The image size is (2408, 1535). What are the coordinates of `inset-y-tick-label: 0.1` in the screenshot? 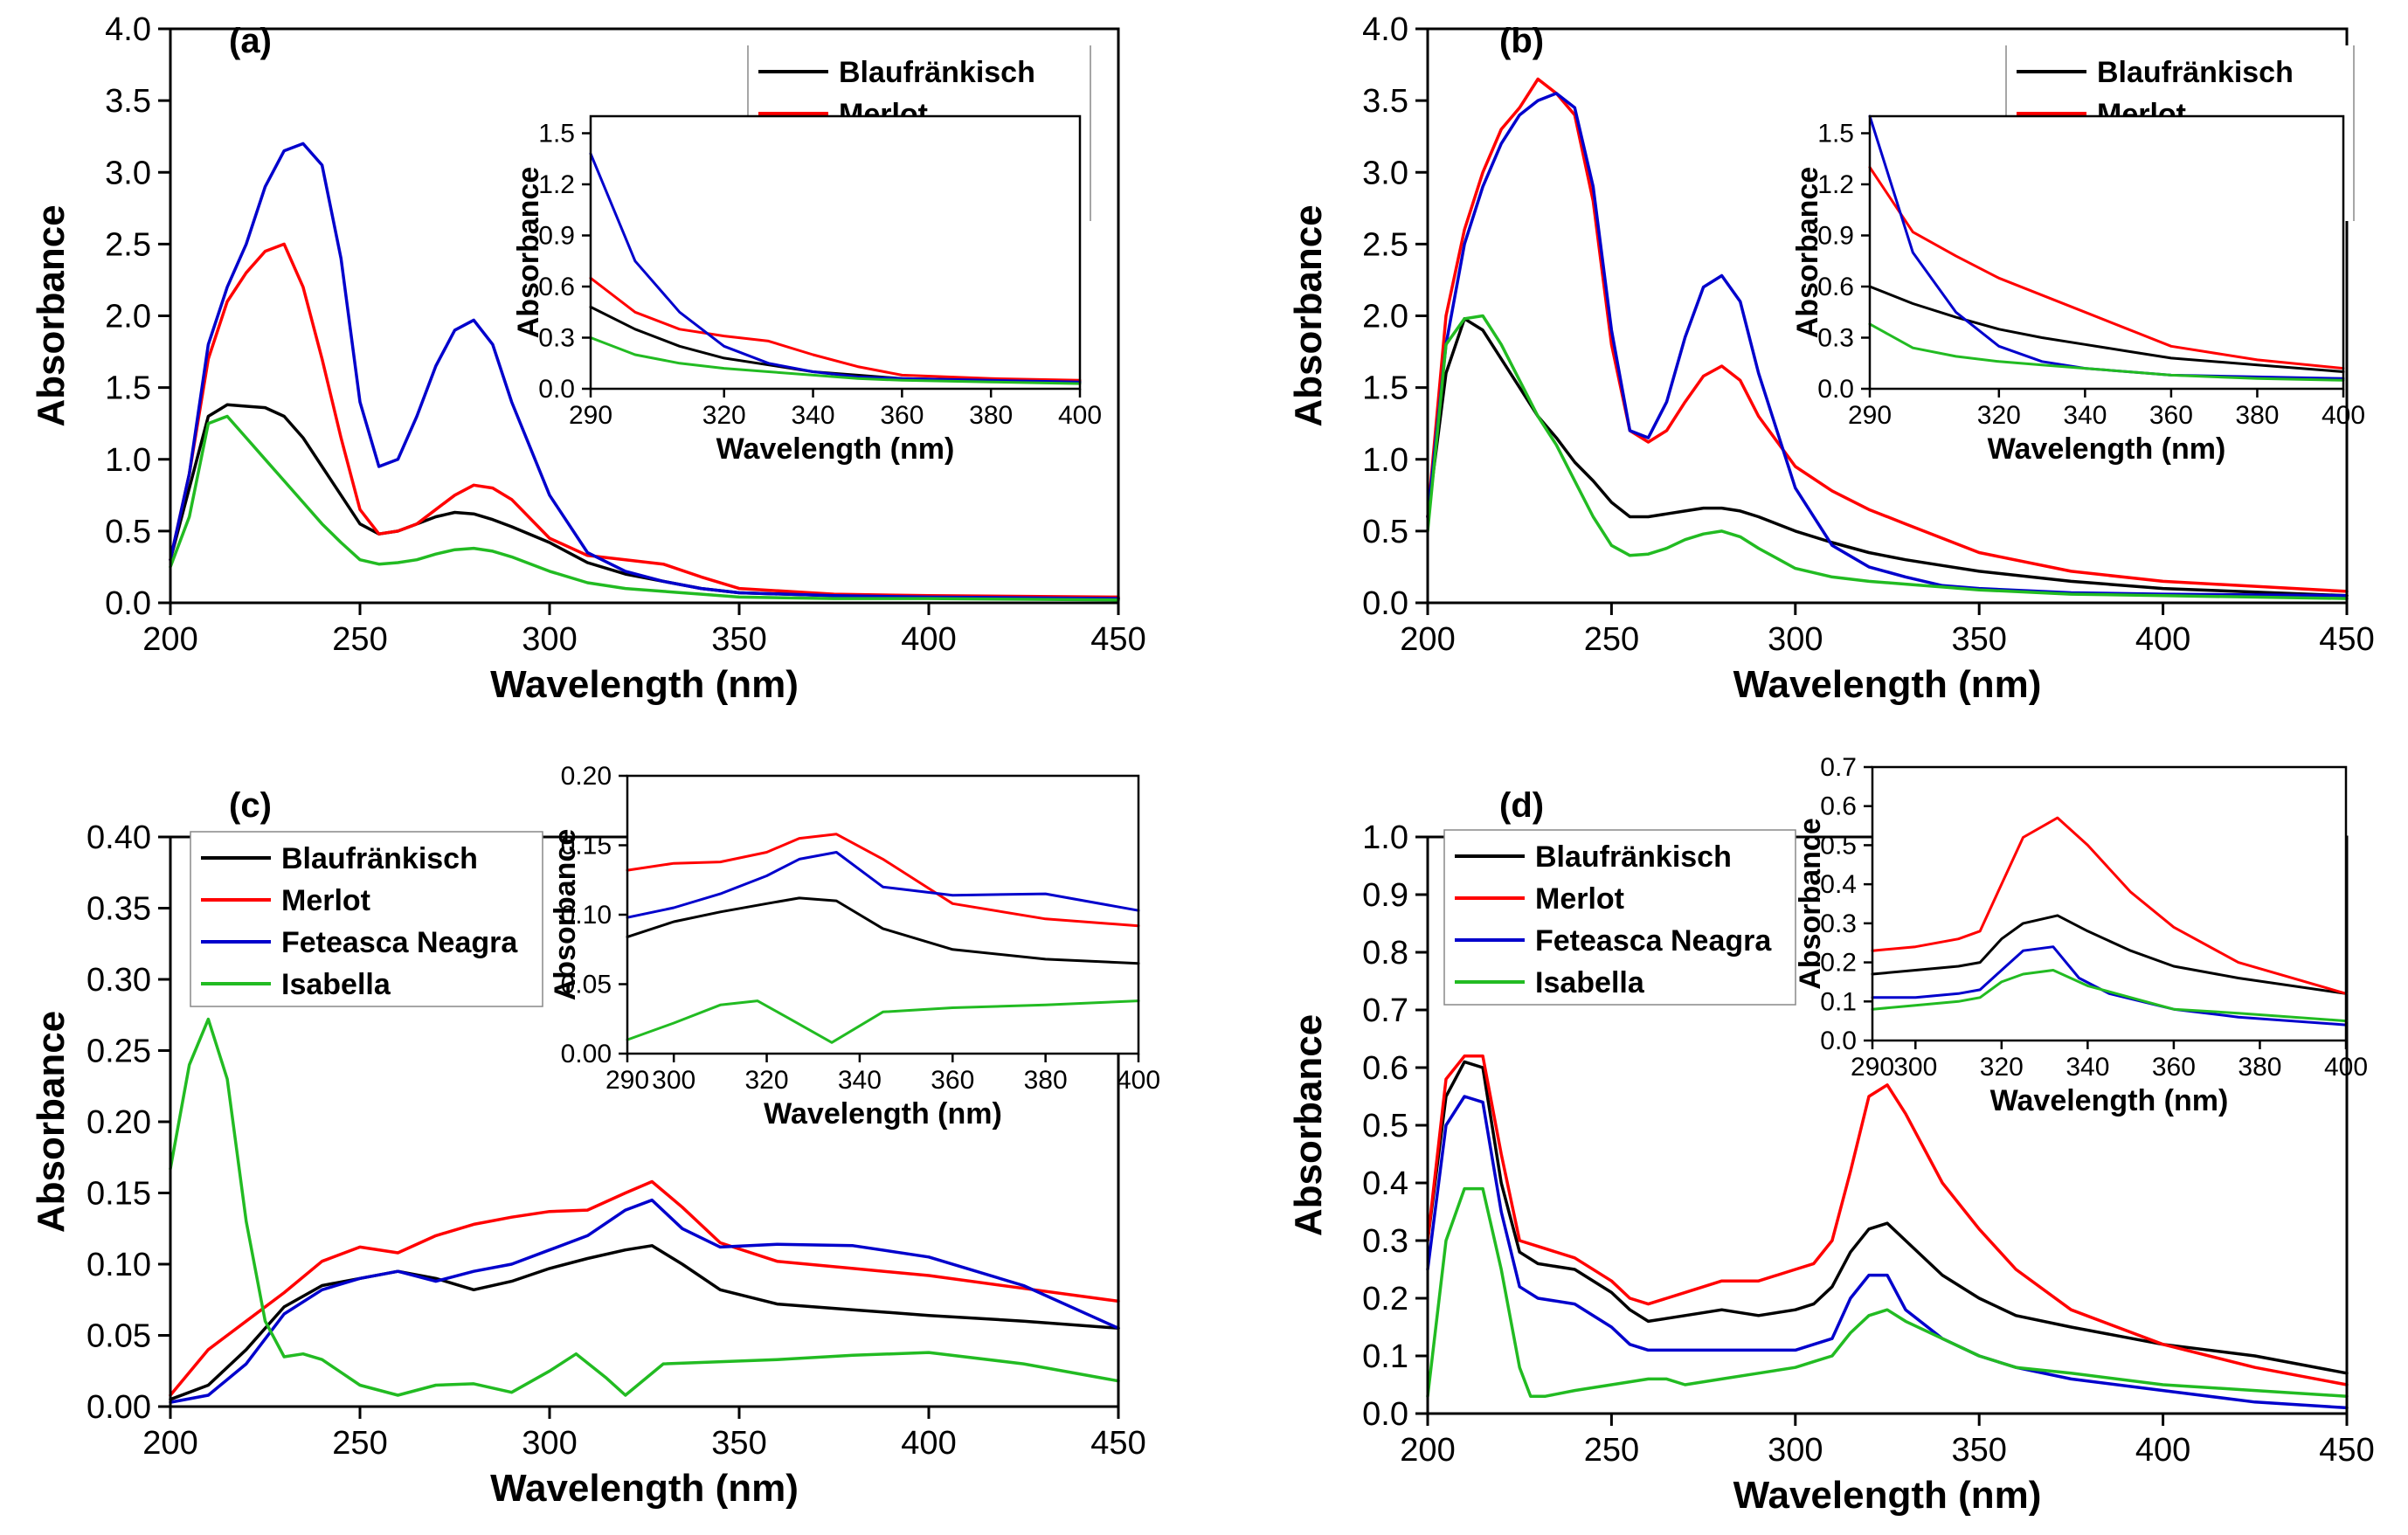 It's located at (1838, 1001).